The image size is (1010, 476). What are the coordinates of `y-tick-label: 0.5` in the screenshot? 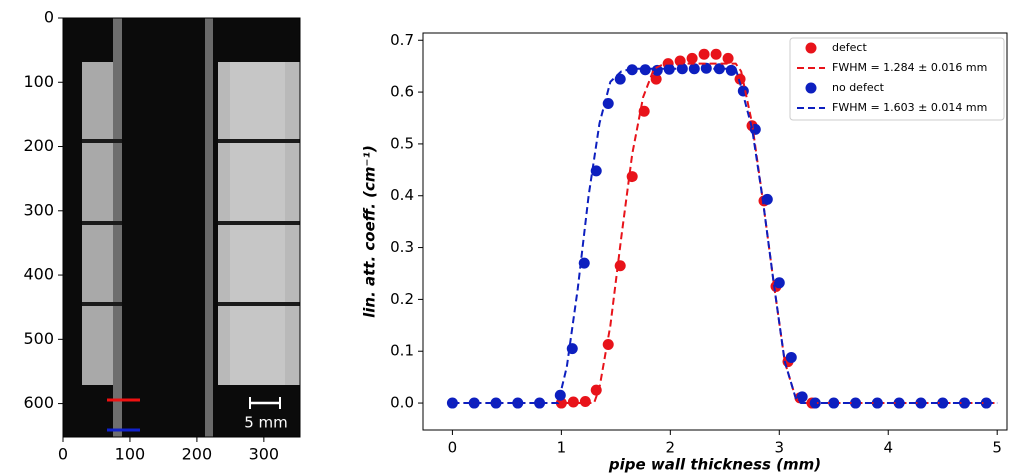 It's located at (402, 143).